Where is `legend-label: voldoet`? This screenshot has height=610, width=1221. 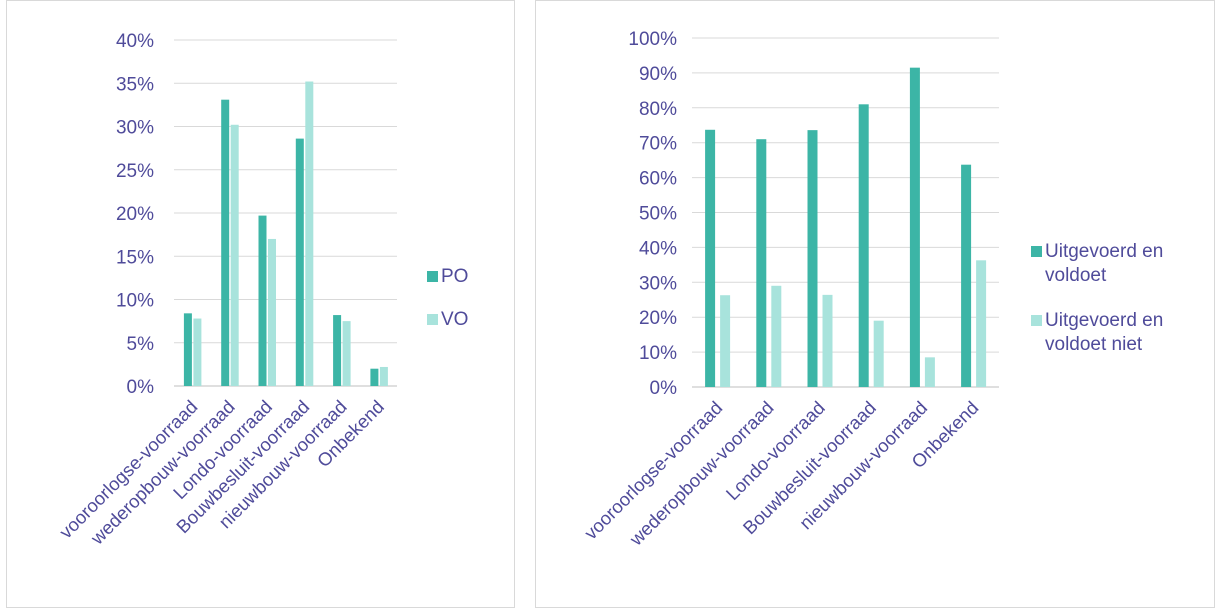 legend-label: voldoet is located at coordinates (1076, 275).